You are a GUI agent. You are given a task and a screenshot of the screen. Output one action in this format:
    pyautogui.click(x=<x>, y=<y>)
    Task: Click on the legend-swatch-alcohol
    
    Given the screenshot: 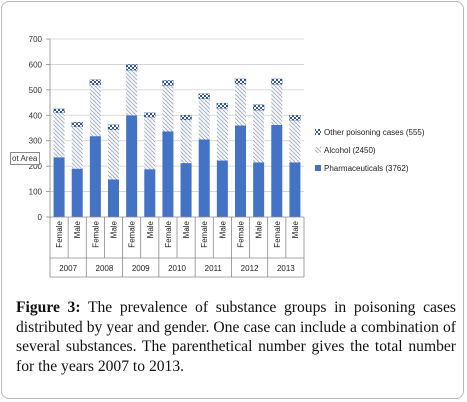 What is the action you would take?
    pyautogui.click(x=318, y=150)
    